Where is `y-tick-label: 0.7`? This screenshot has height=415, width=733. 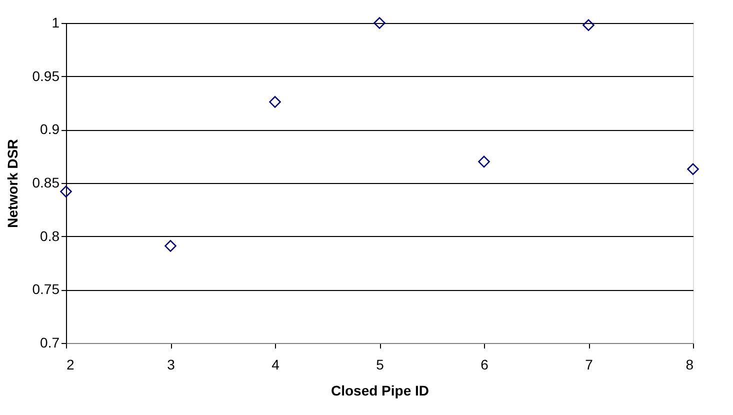 y-tick-label: 0.7 is located at coordinates (50, 342).